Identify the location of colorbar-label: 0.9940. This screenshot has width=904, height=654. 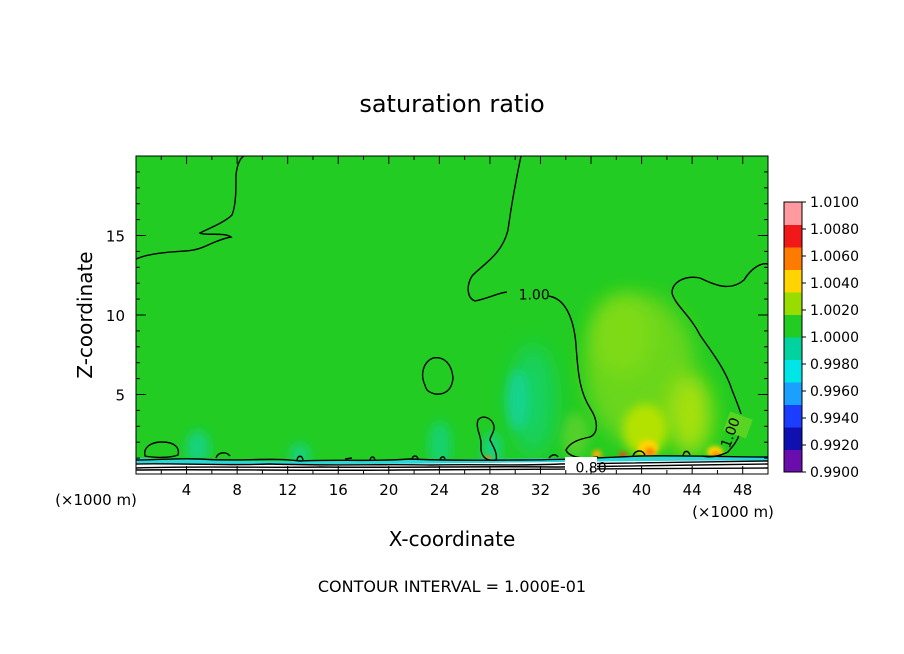
(834, 419).